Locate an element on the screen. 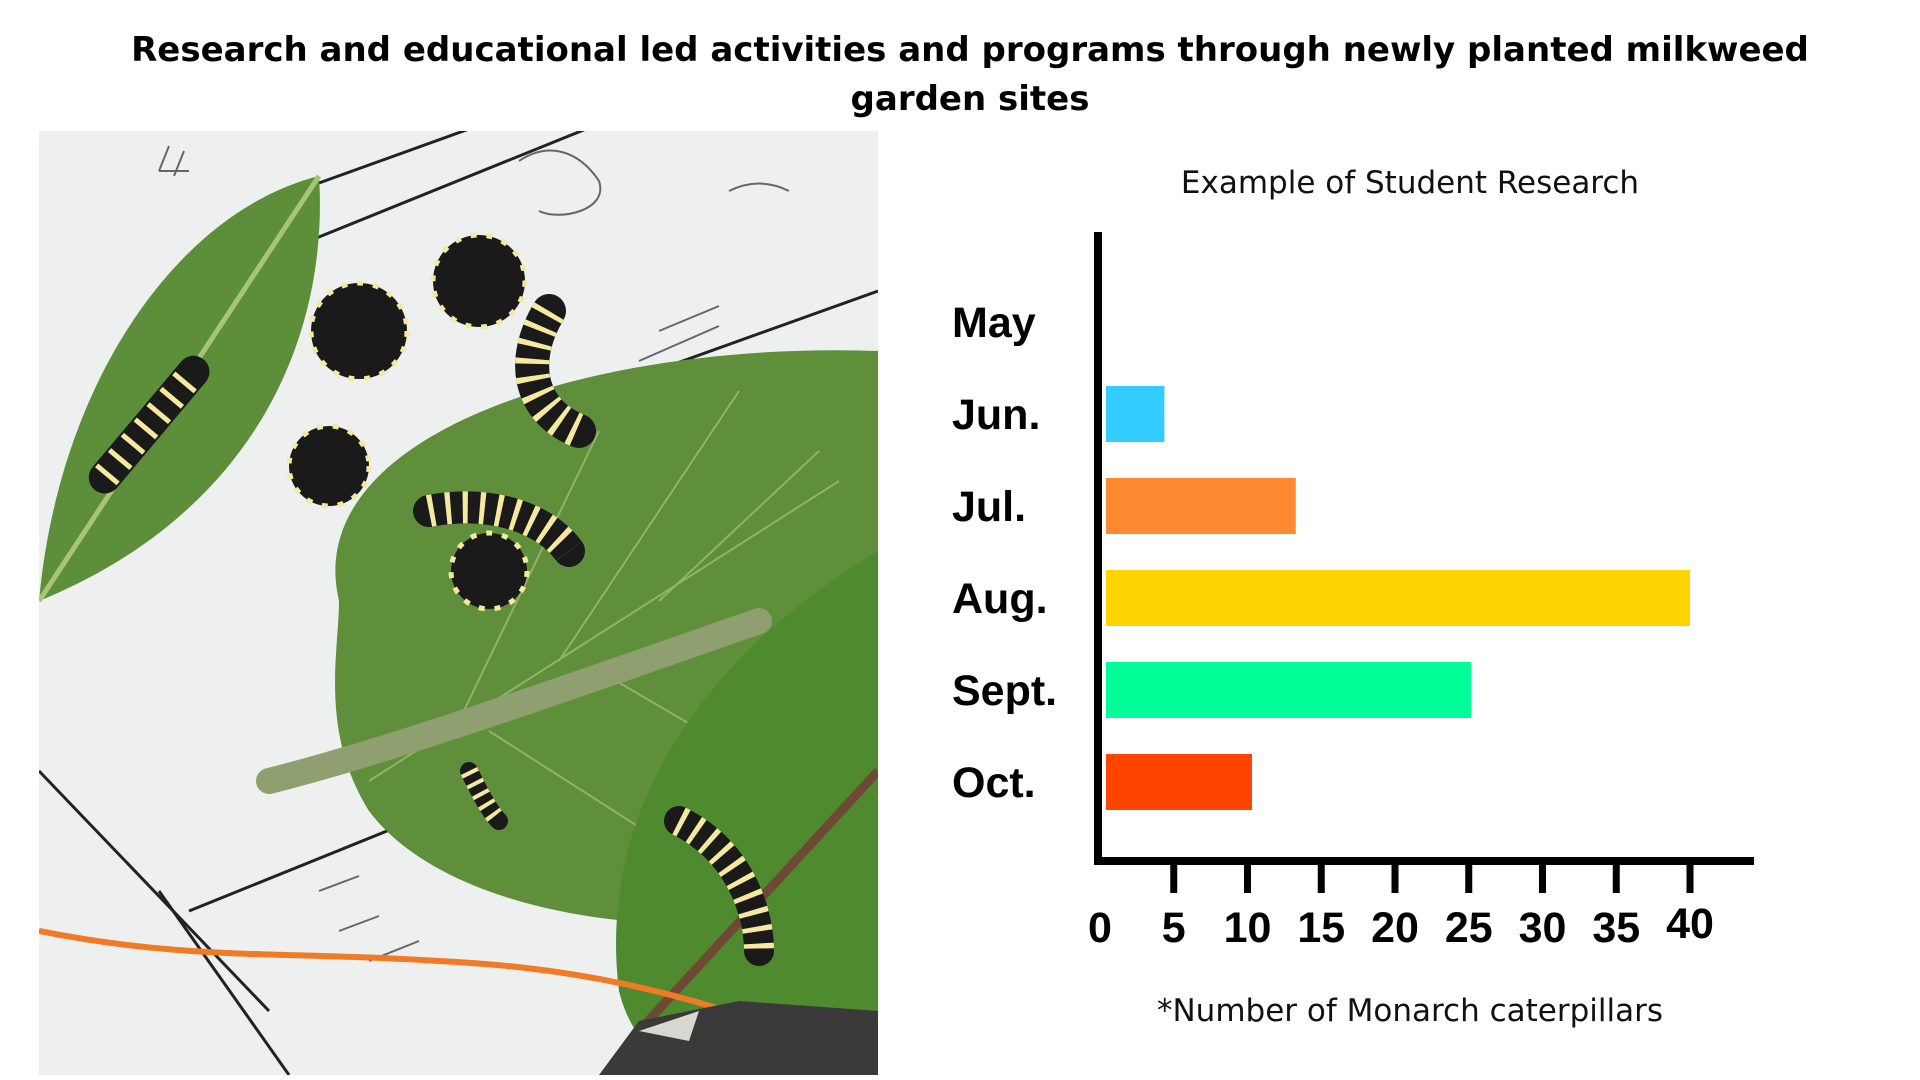  category-label: Oct. is located at coordinates (994, 783).